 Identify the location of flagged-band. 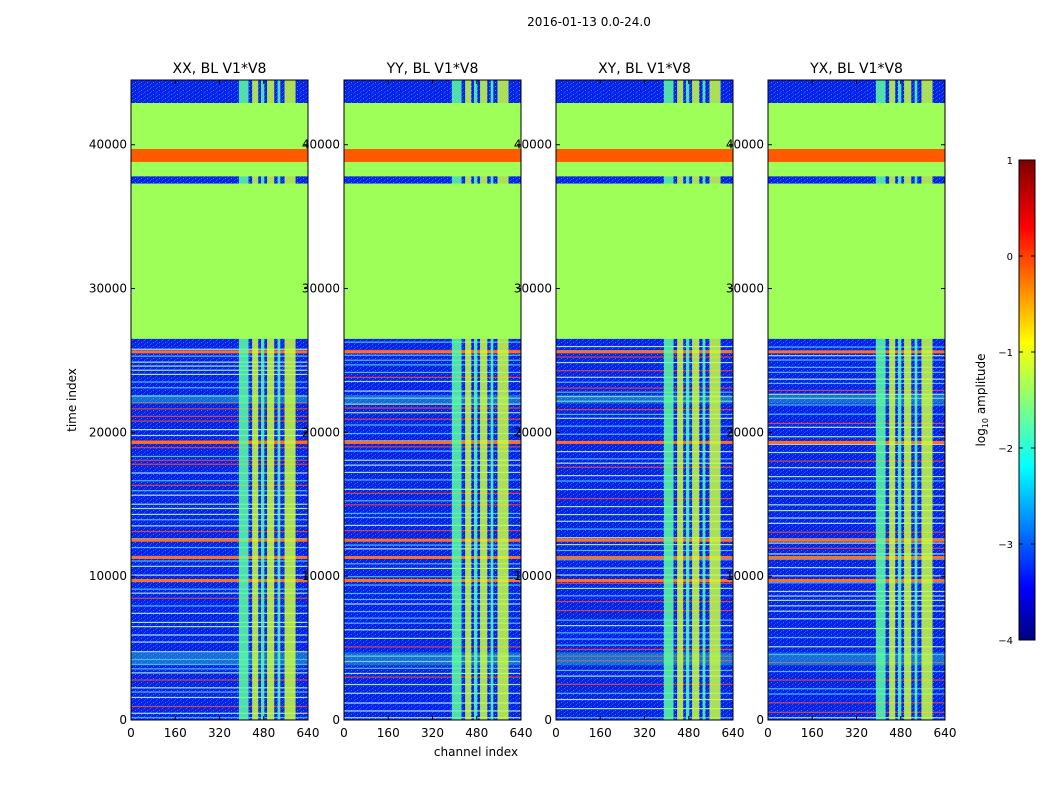
(432, 155).